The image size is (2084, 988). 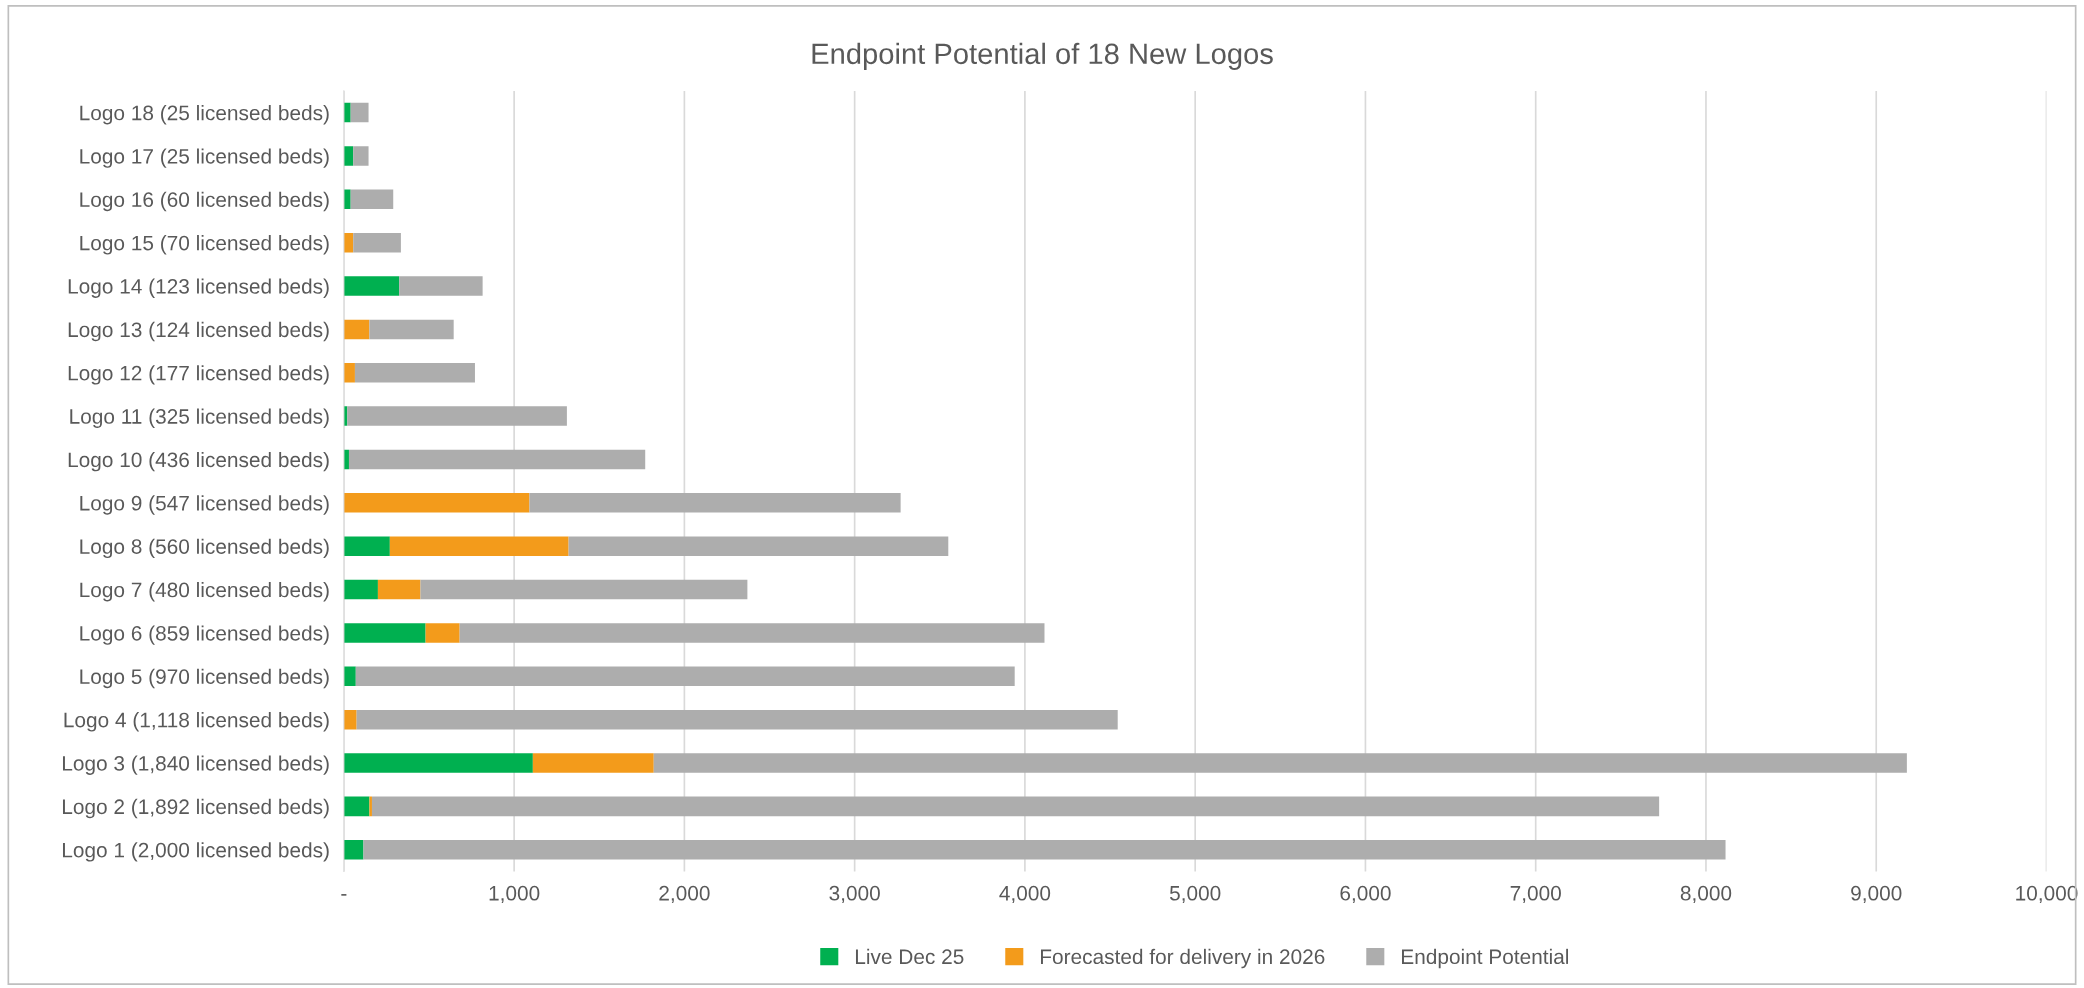 What do you see at coordinates (196, 852) in the screenshot?
I see `y-tick-label: Logo 1 (2,000 licensed beds)` at bounding box center [196, 852].